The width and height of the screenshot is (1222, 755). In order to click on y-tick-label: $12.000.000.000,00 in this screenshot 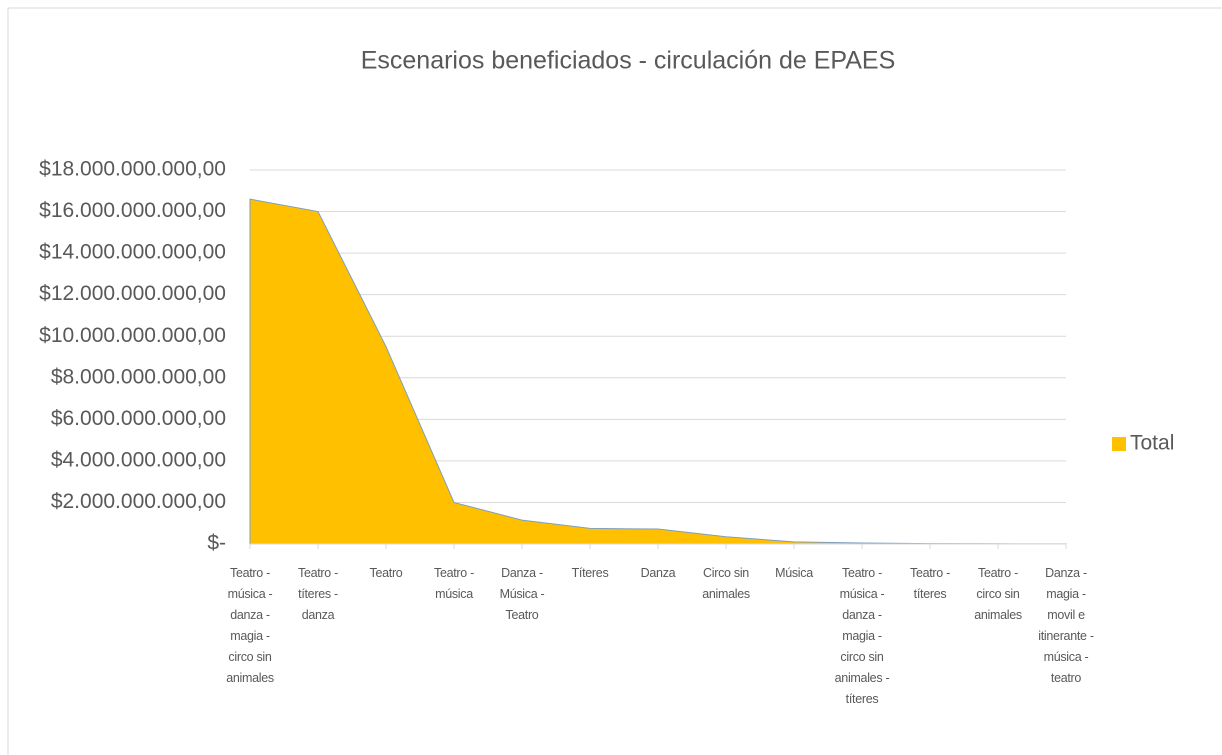, I will do `click(132, 293)`.